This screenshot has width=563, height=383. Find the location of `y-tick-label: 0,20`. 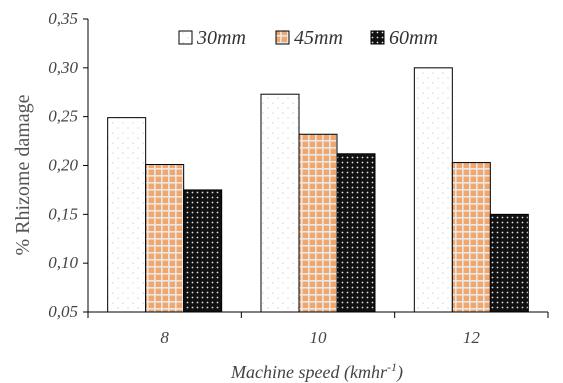

y-tick-label: 0,20 is located at coordinates (63, 165).